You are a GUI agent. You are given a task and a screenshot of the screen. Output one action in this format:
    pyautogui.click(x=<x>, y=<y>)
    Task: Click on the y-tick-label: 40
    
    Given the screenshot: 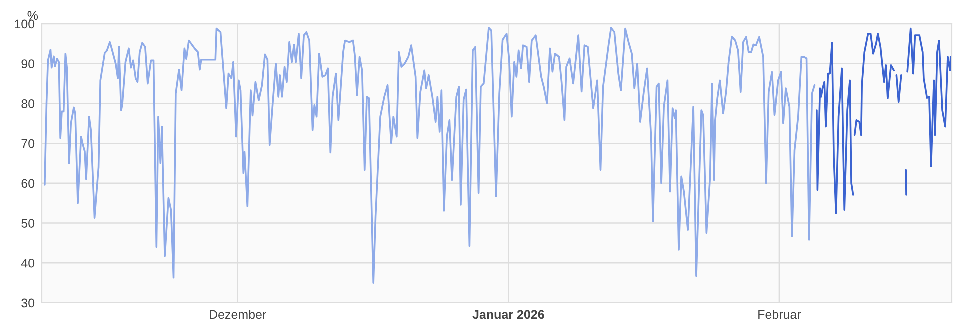 What is the action you would take?
    pyautogui.click(x=28, y=263)
    